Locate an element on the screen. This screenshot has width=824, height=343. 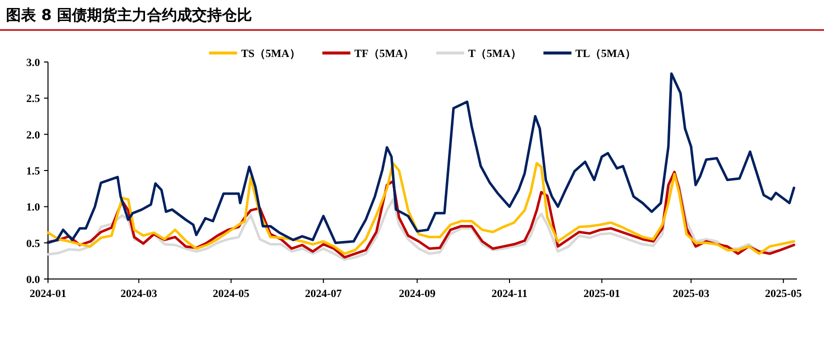
x-tick-label: 2024-09 is located at coordinates (417, 294).